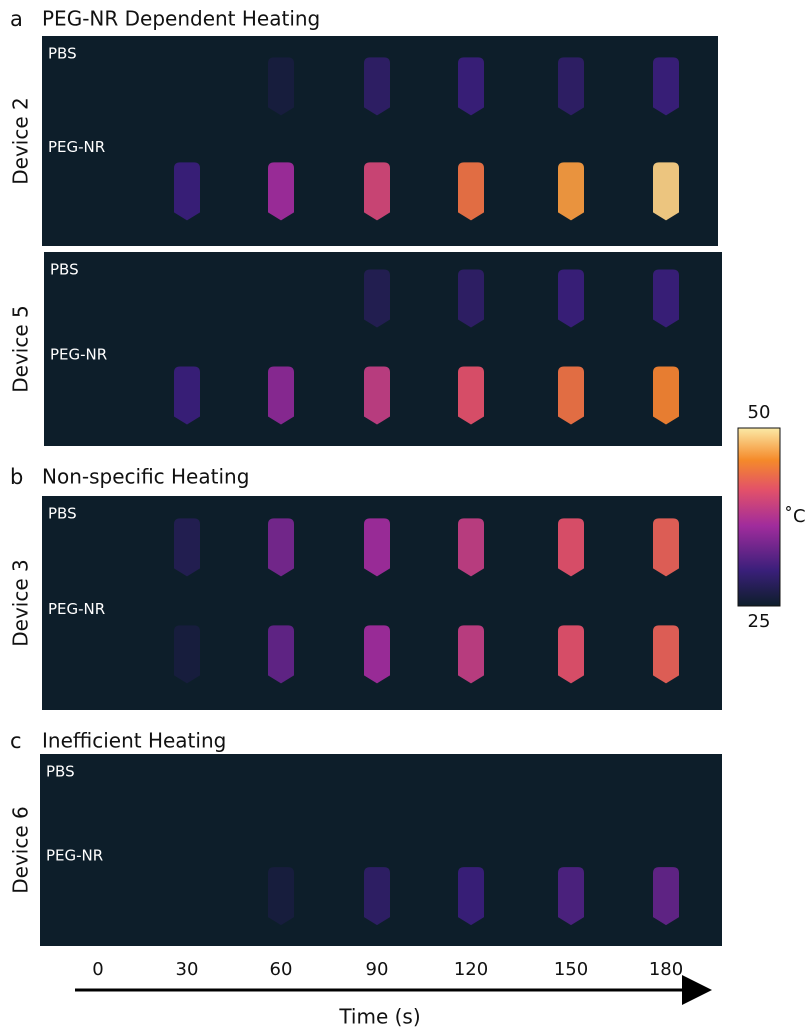 The height and width of the screenshot is (1031, 807). I want to click on panel-title: Non-specific Heating, so click(145, 477).